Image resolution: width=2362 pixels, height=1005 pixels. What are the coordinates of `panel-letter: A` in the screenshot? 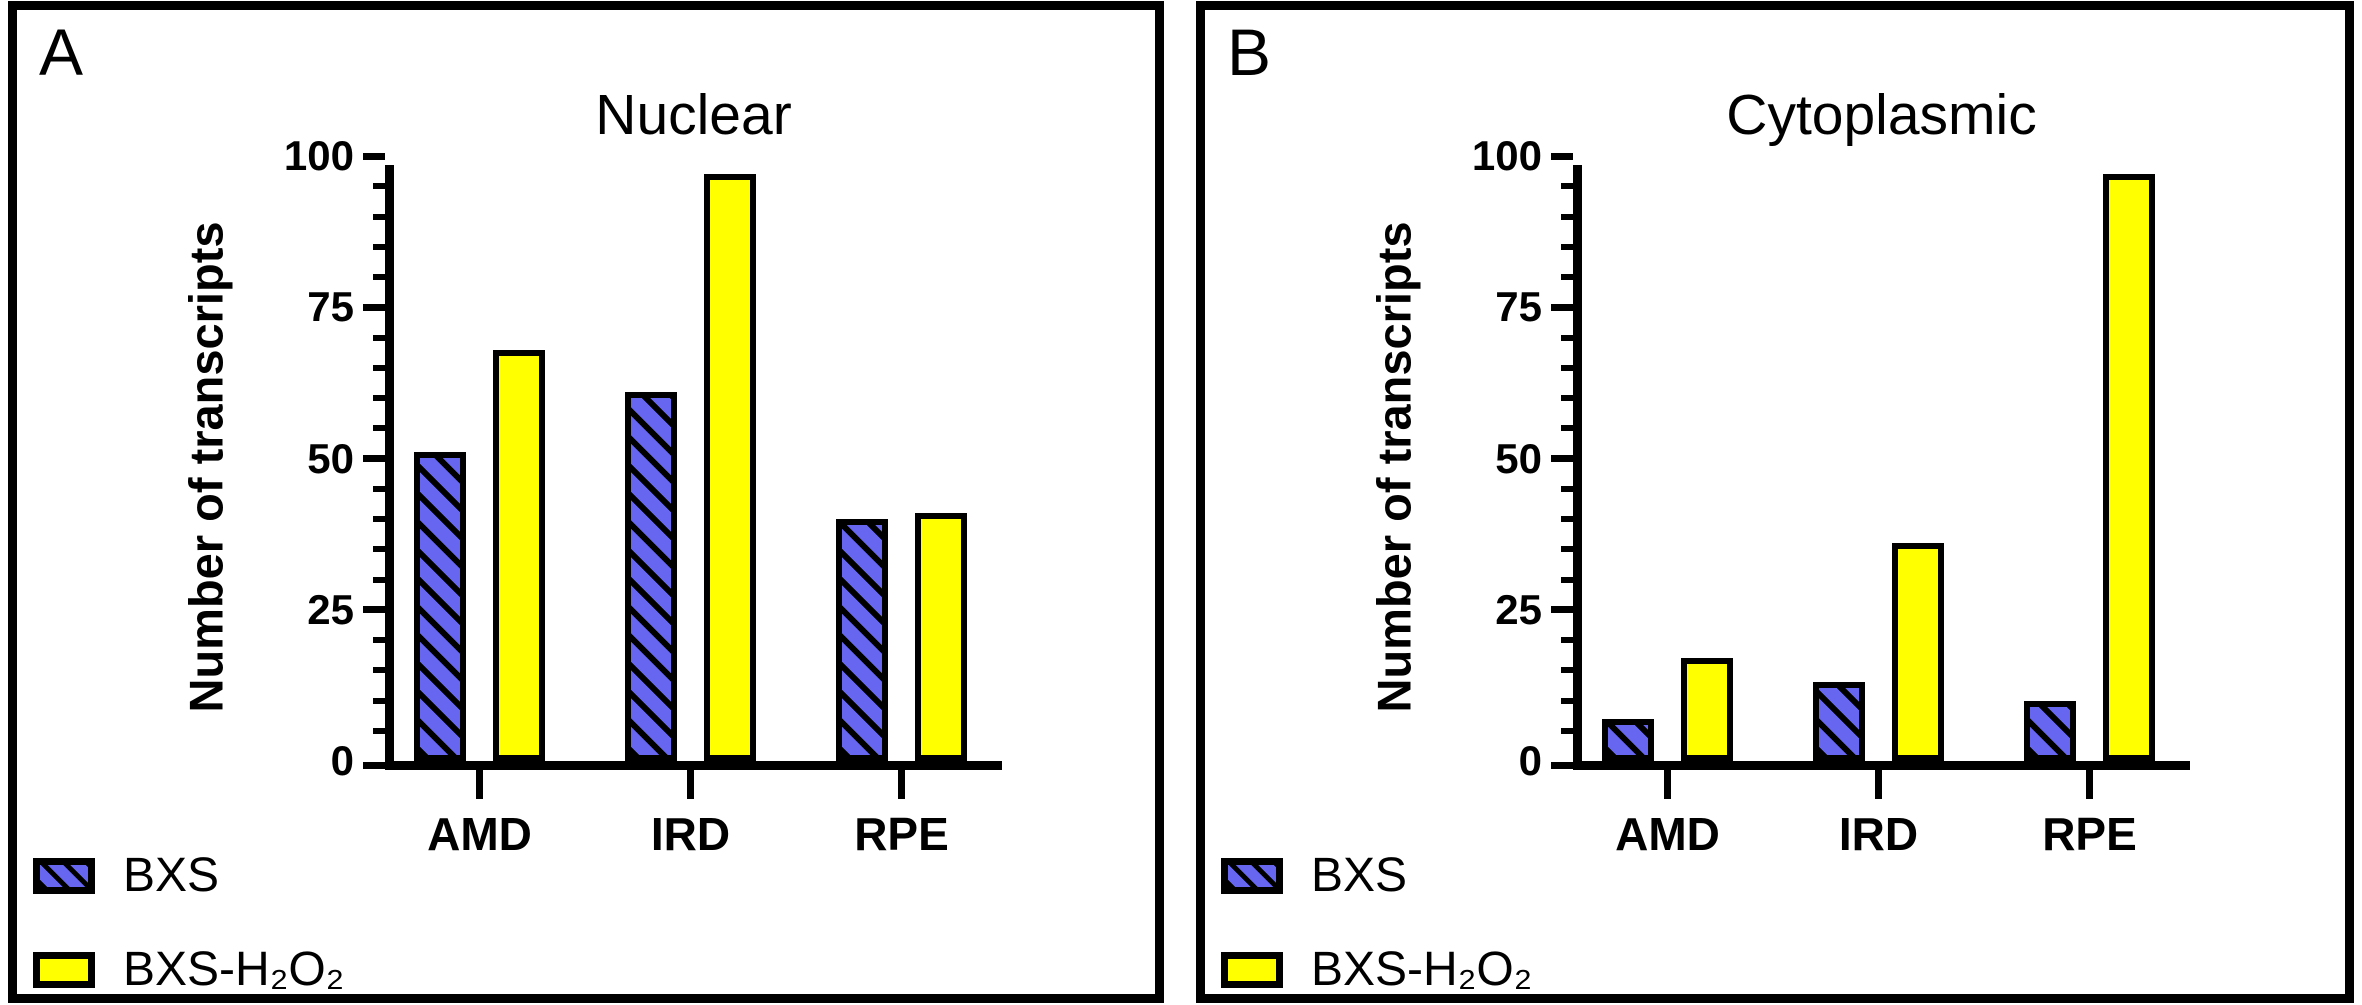 It's located at (61, 52).